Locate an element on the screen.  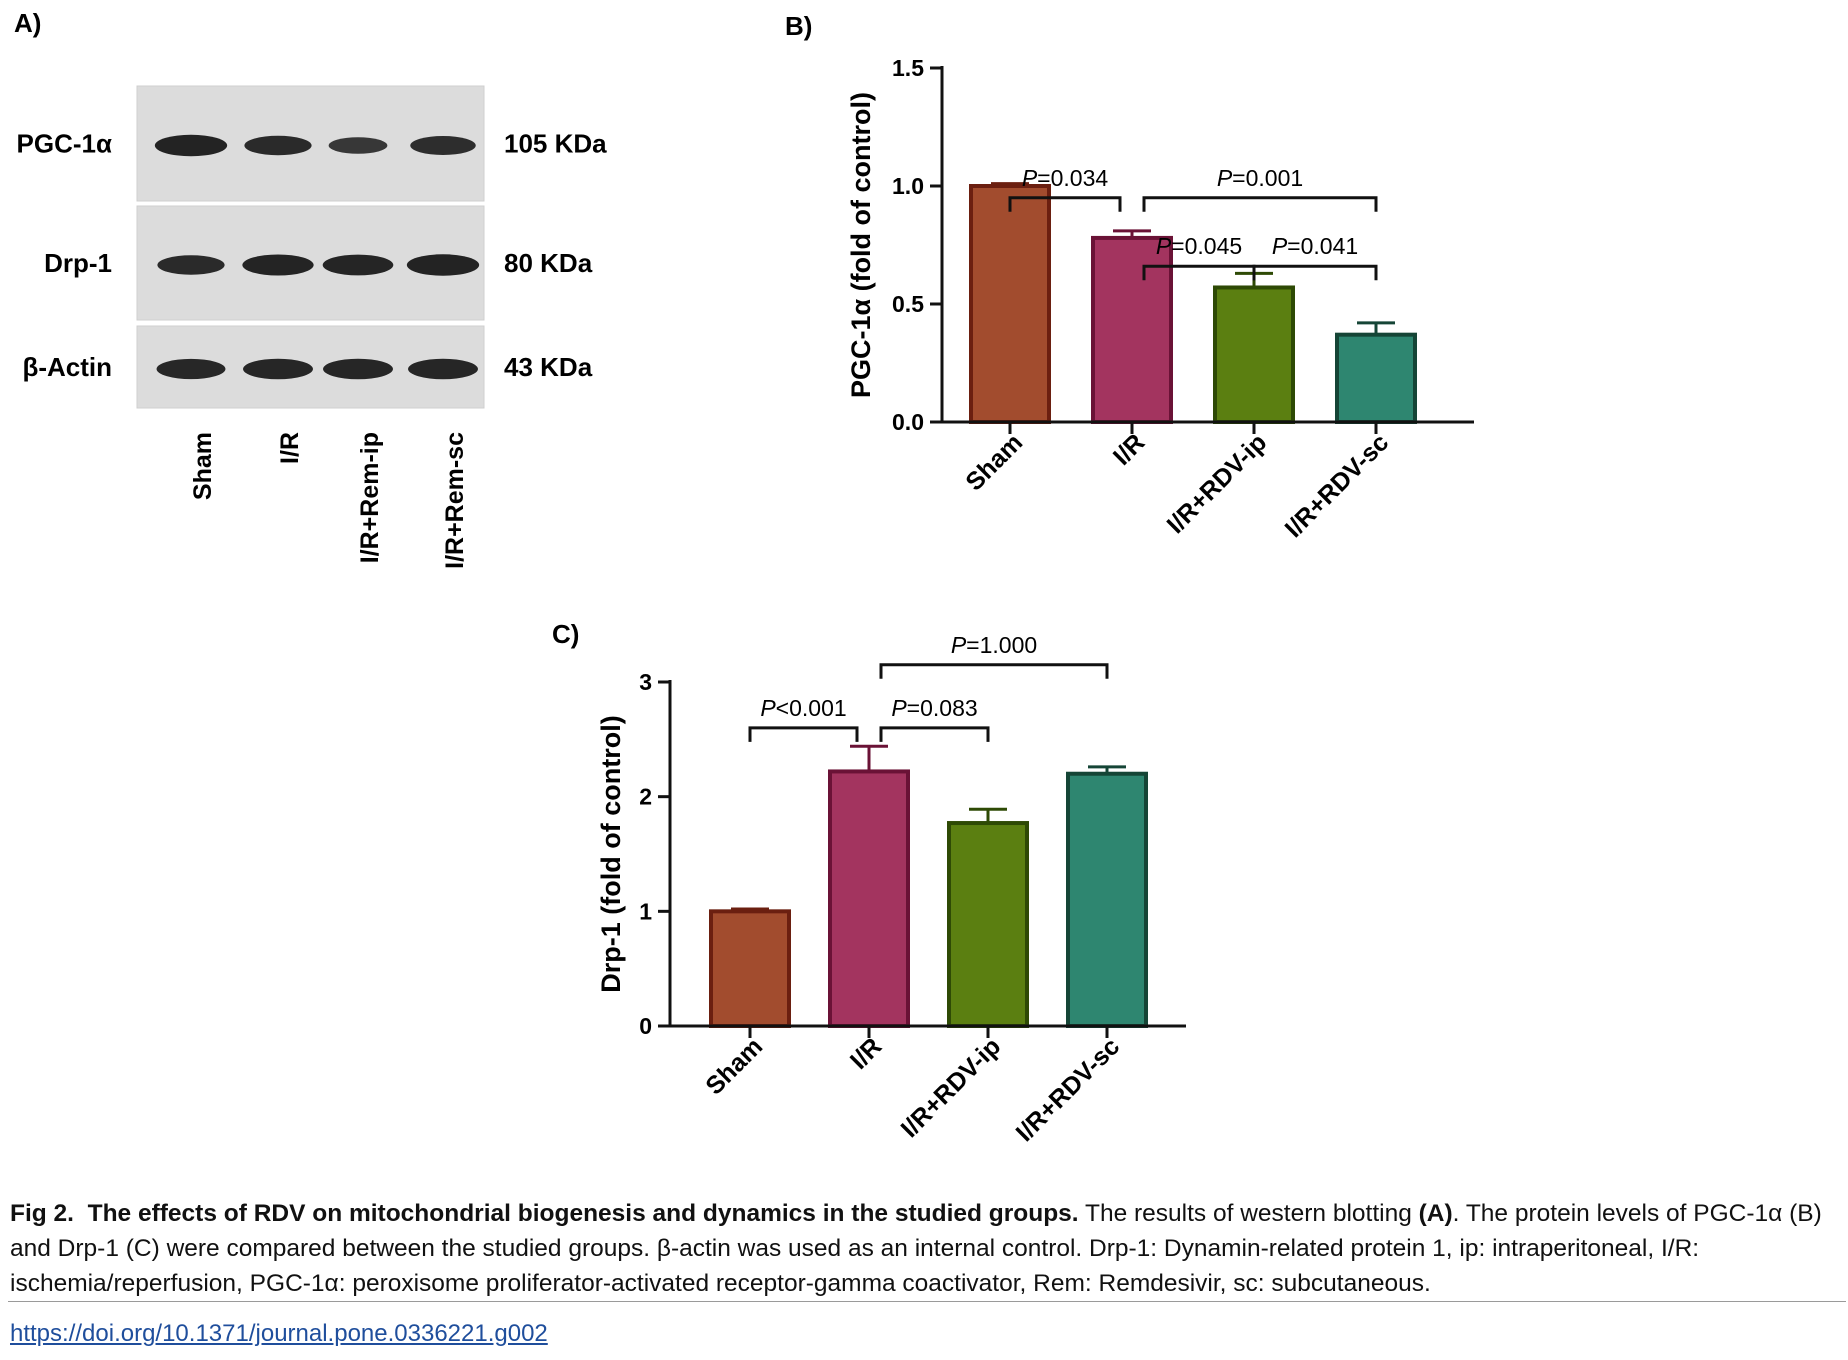
kda-label-pgc-1: 105 KDa is located at coordinates (555, 144).